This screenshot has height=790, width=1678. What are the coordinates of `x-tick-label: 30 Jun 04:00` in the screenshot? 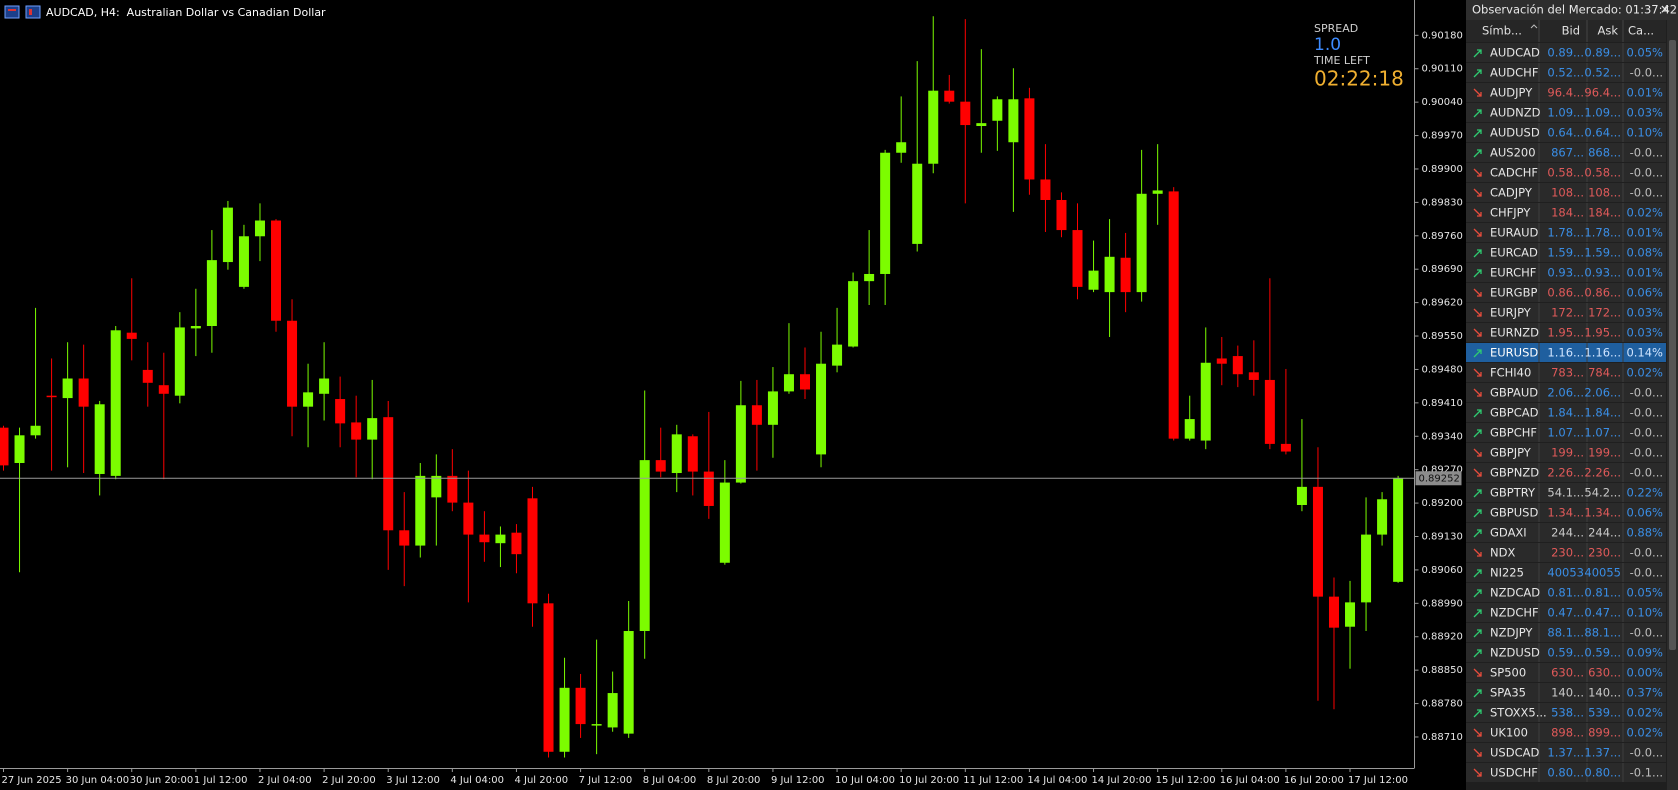 It's located at (98, 780).